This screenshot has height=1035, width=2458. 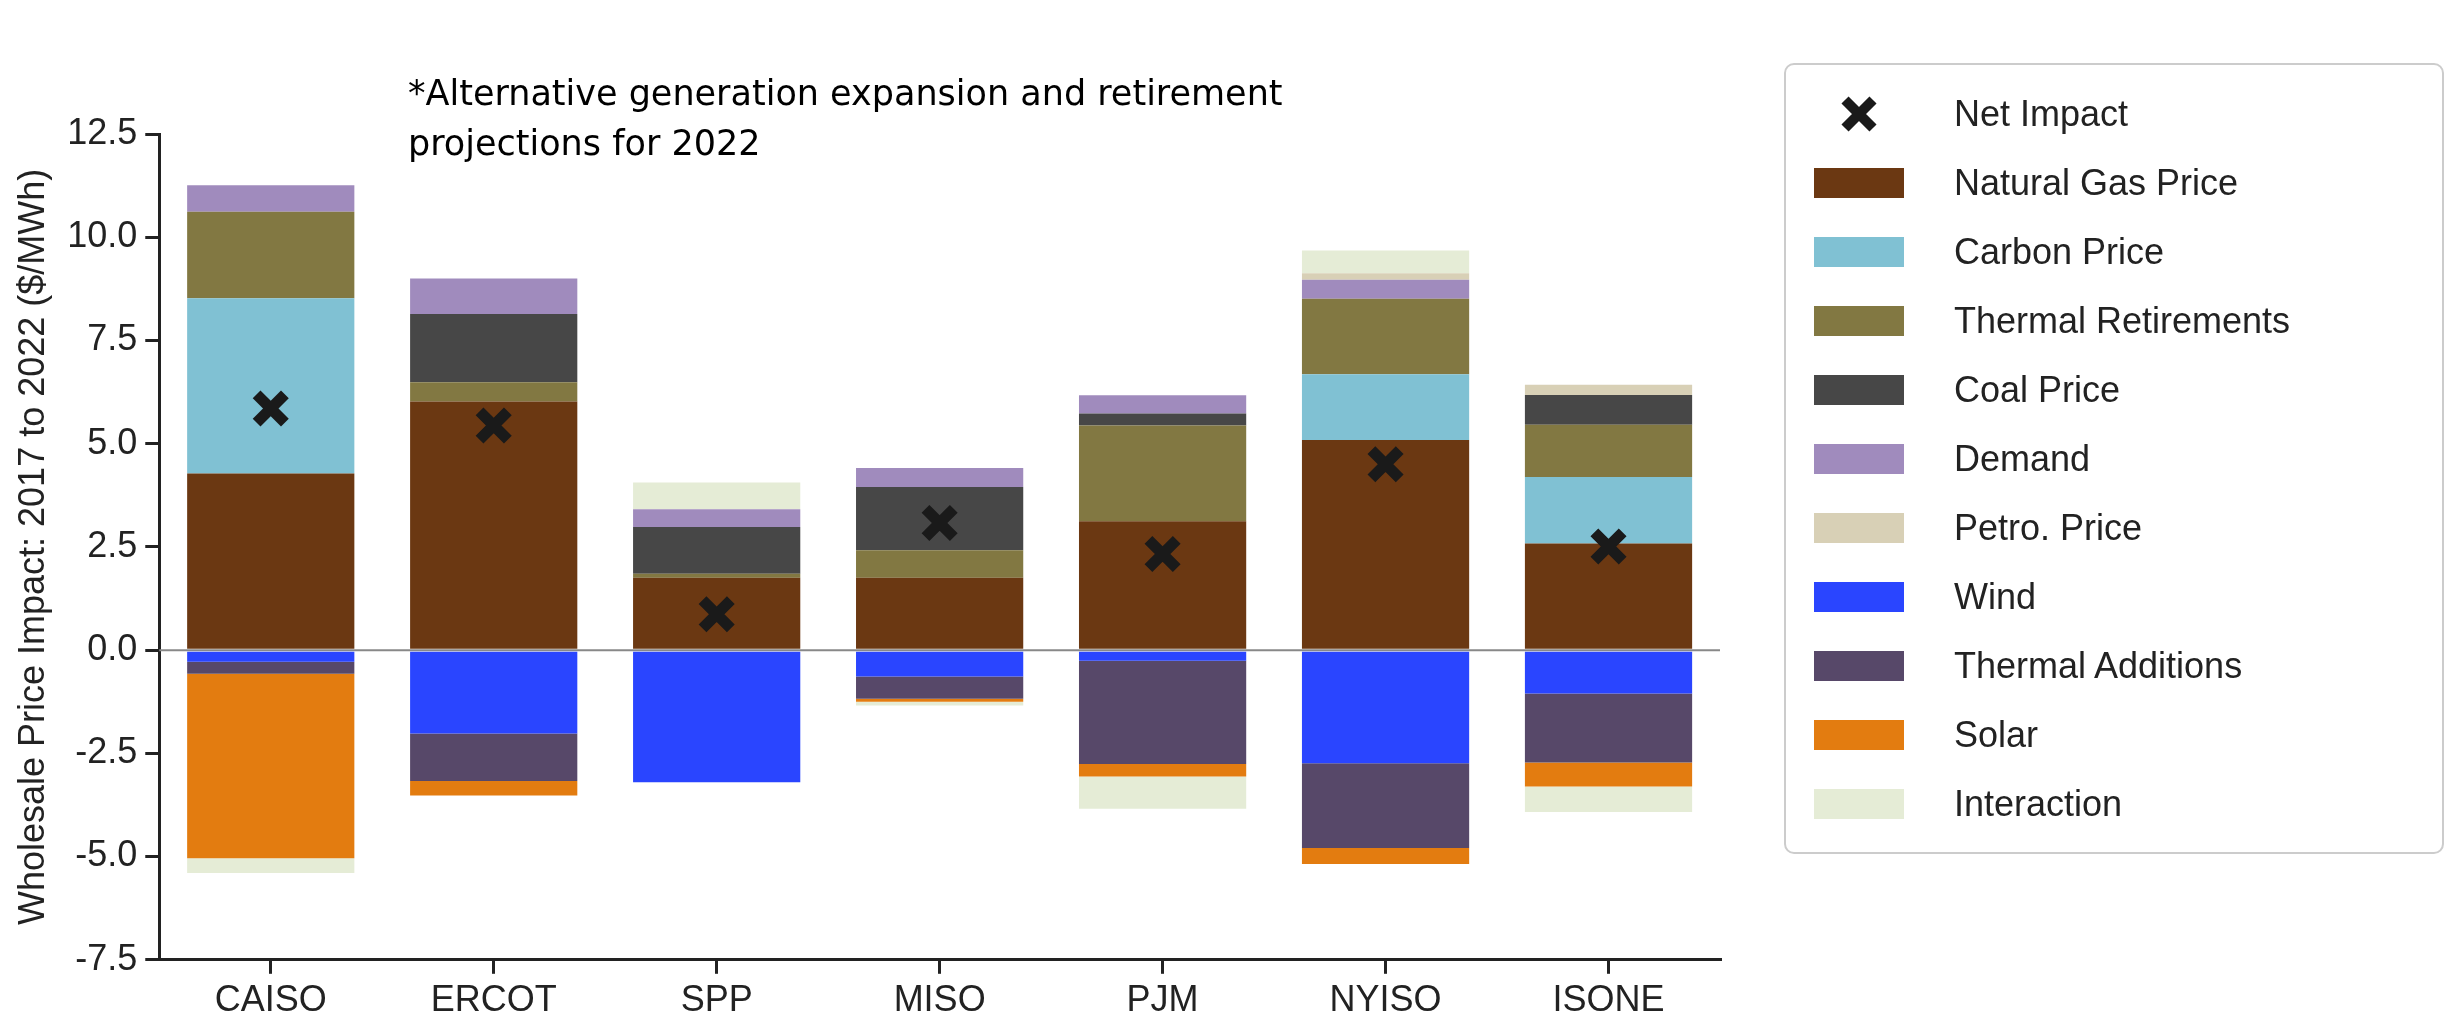 I want to click on legend-label: Wind, so click(x=1995, y=596).